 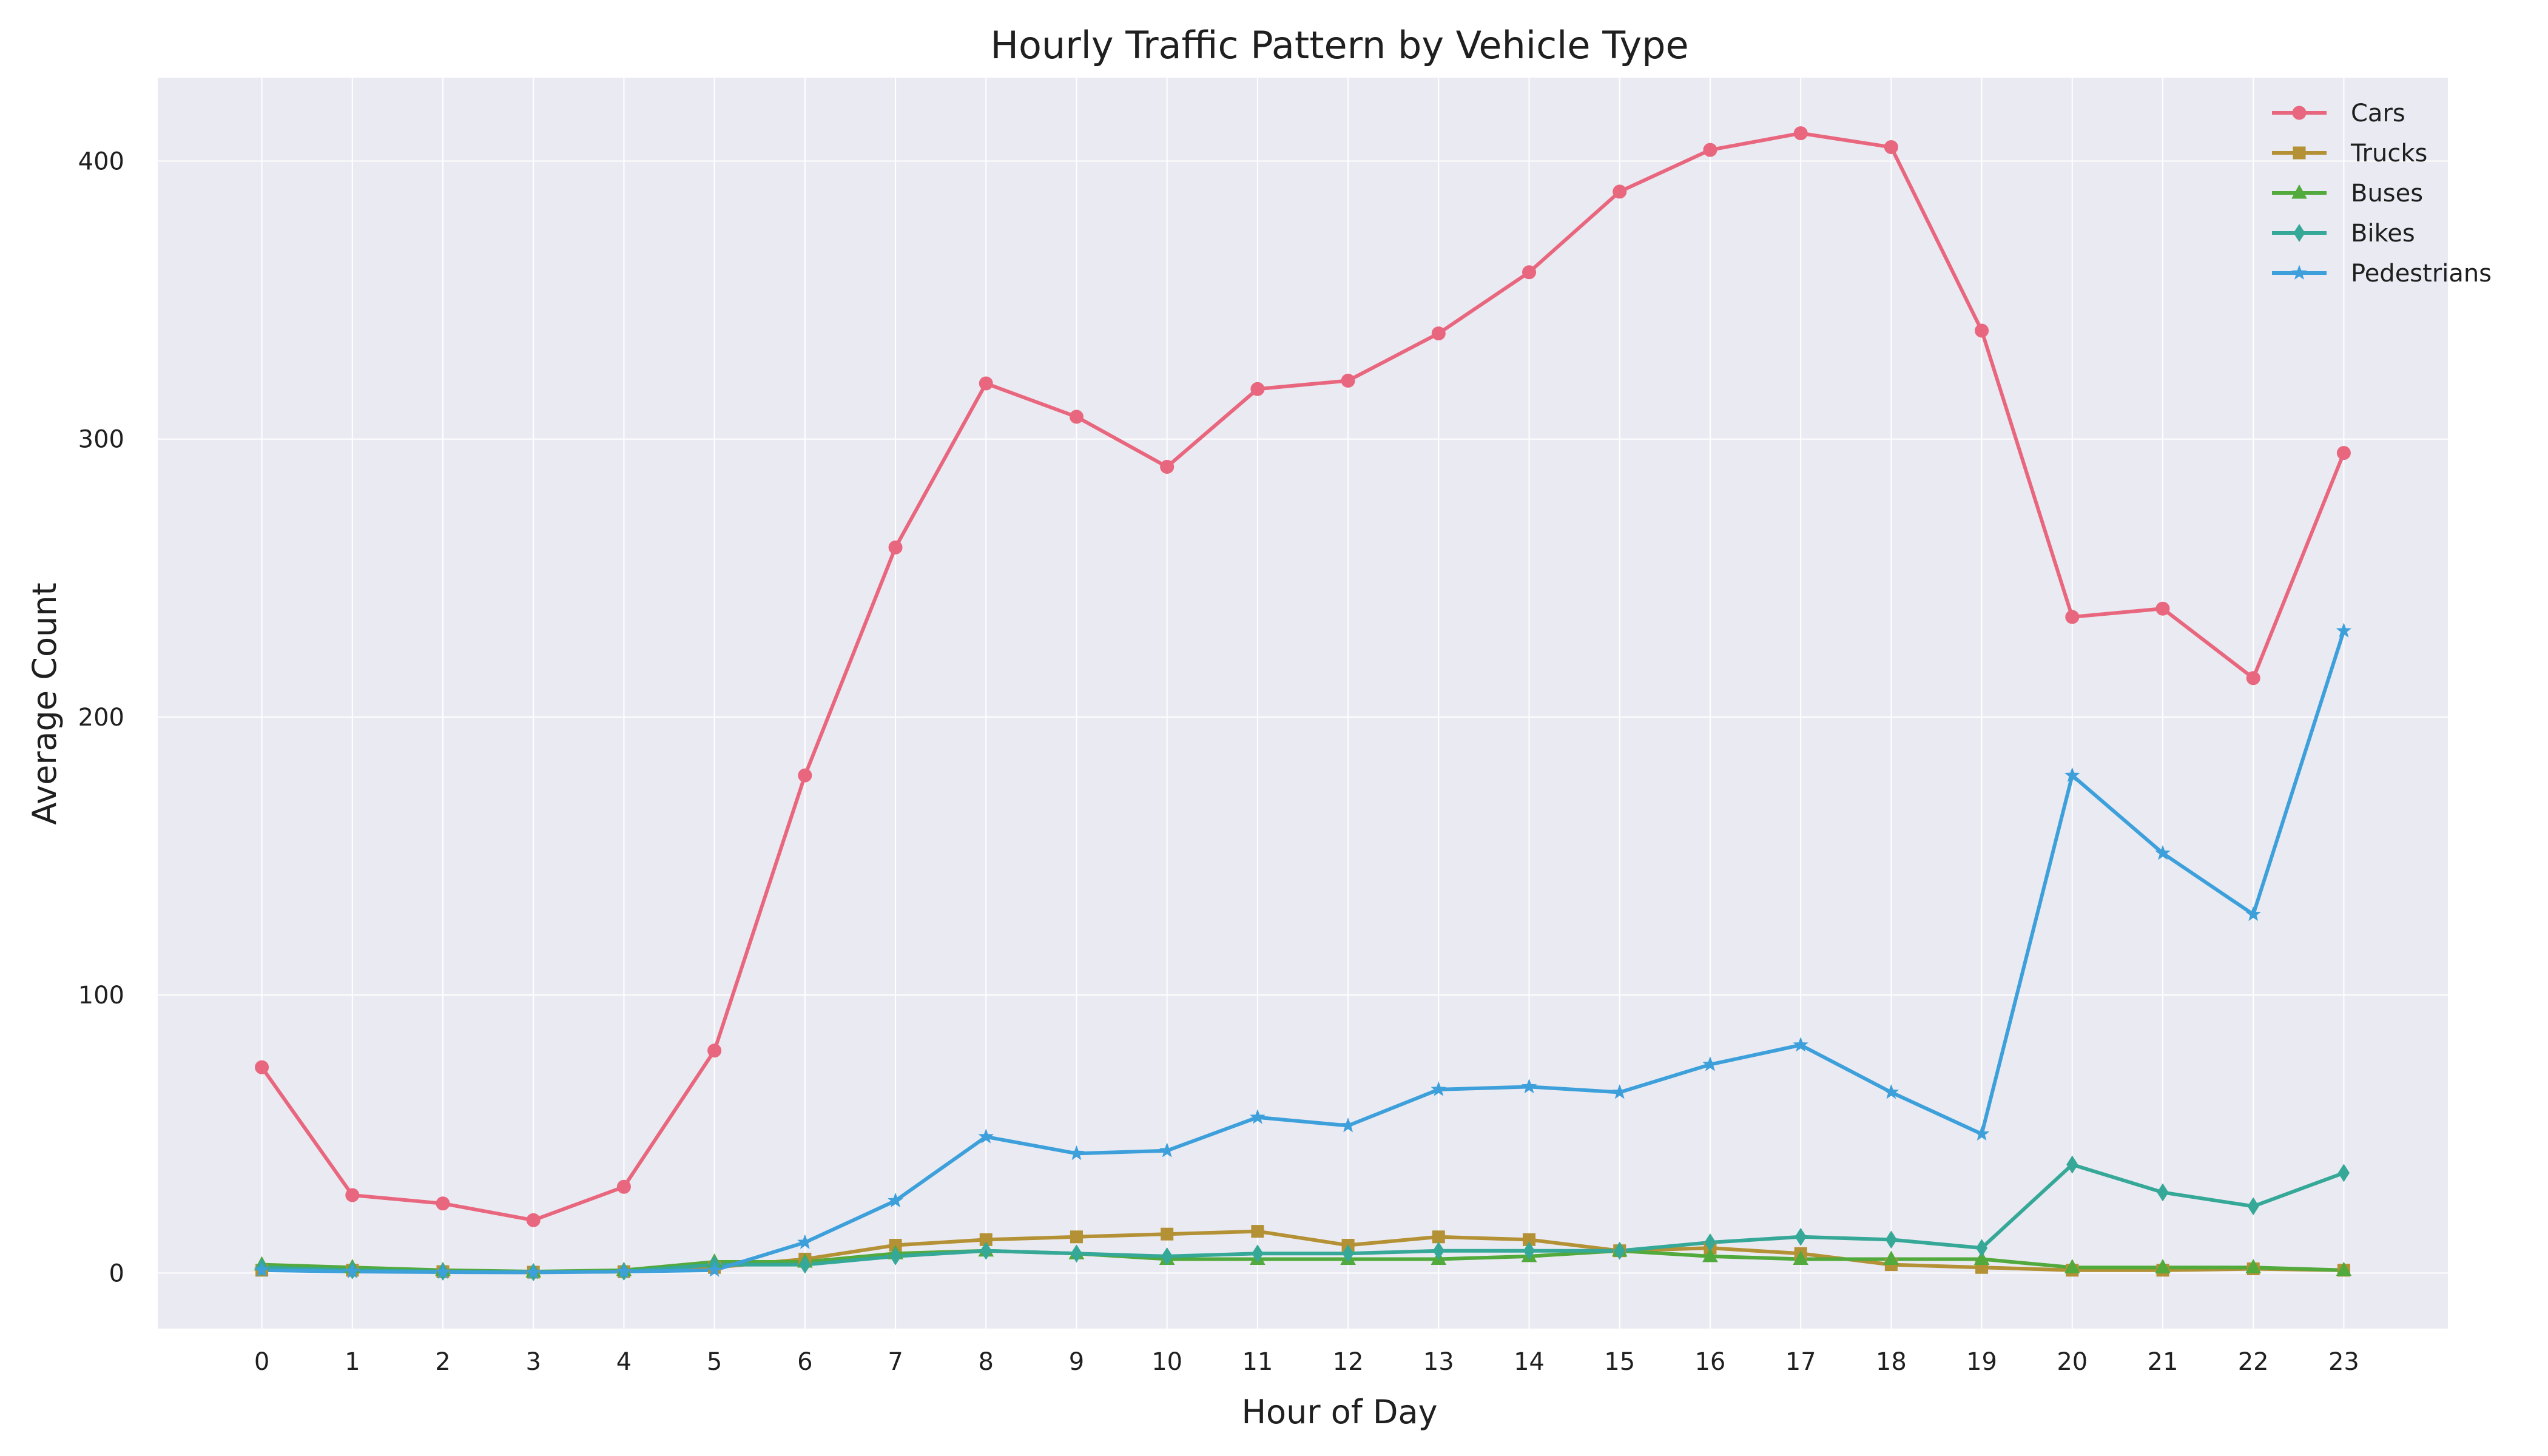 I want to click on x-tick-label: 23, so click(x=2343, y=1362).